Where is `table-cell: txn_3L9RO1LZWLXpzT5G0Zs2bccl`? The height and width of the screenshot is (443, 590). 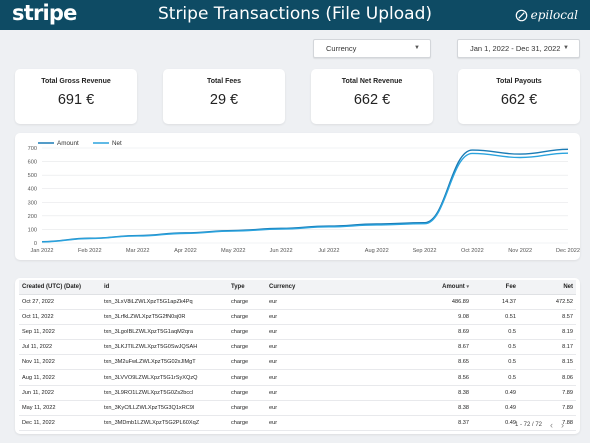 table-cell: txn_3L9RO1LZWLXpzT5G0Zs2bccl is located at coordinates (164, 393).